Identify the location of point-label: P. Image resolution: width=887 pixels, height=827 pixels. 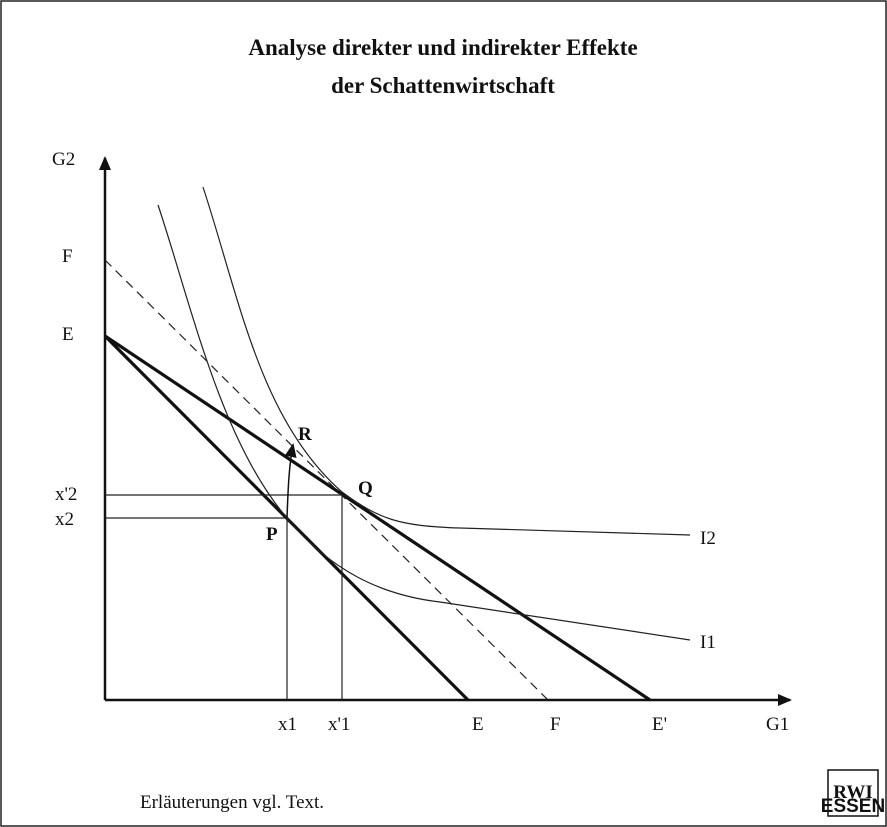
(272, 534).